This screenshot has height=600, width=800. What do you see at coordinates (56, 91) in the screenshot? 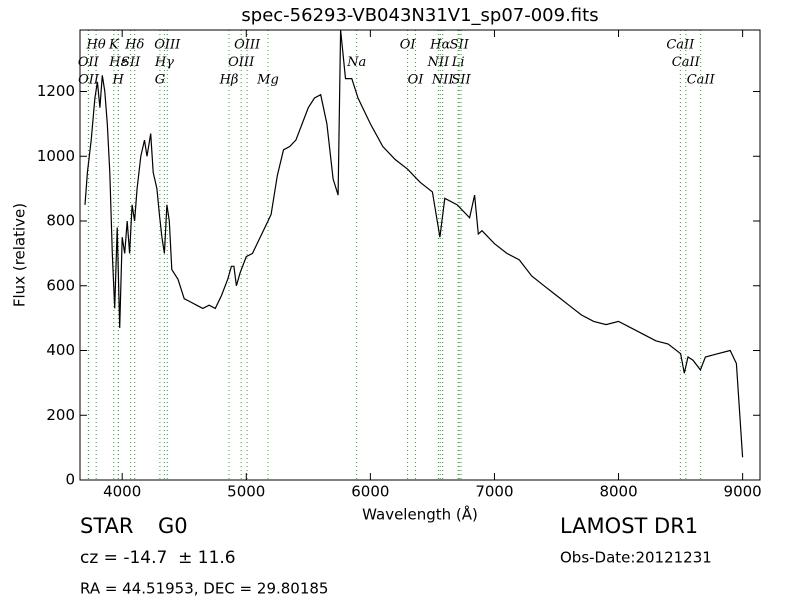
I see `y-tick-label: 1200` at bounding box center [56, 91].